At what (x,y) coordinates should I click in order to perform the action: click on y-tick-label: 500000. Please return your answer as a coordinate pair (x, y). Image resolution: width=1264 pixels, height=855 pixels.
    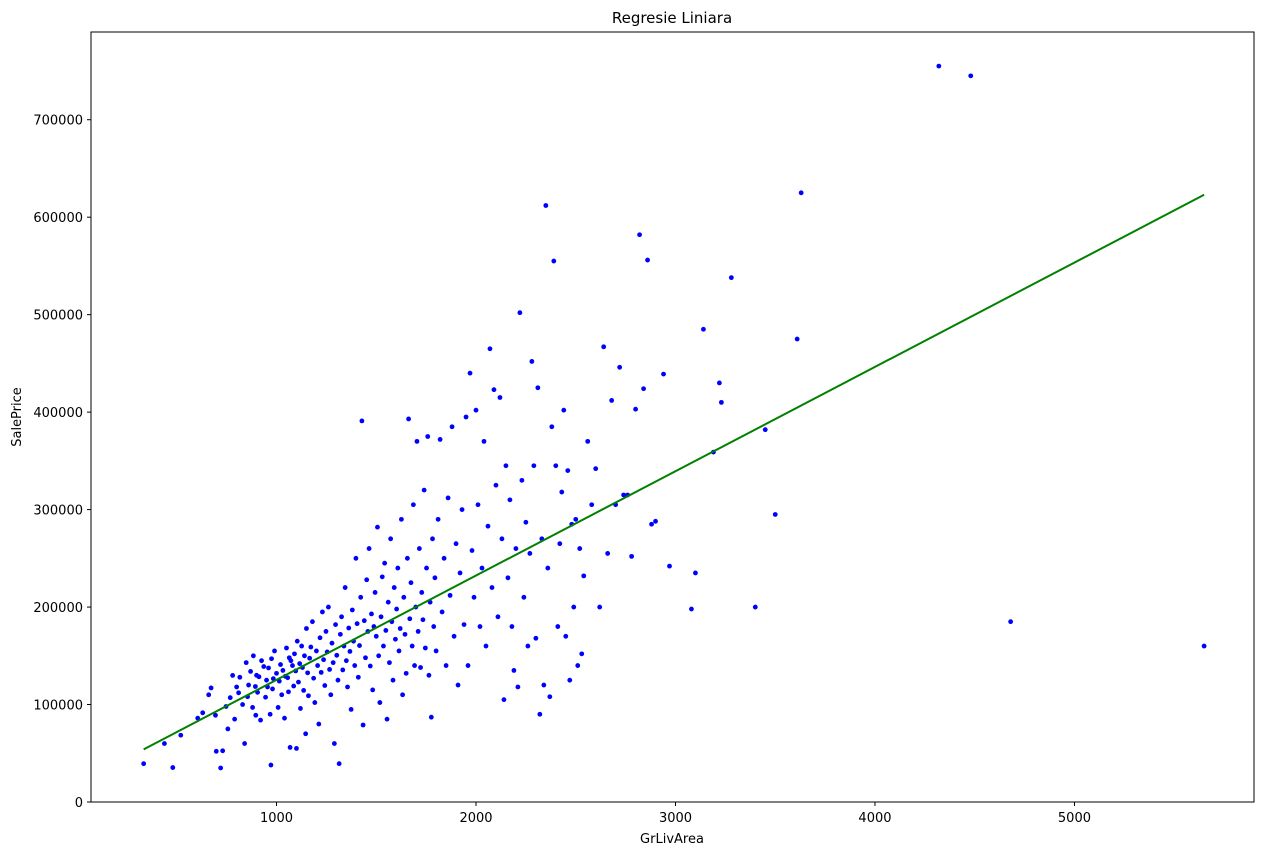
    Looking at the image, I should click on (58, 316).